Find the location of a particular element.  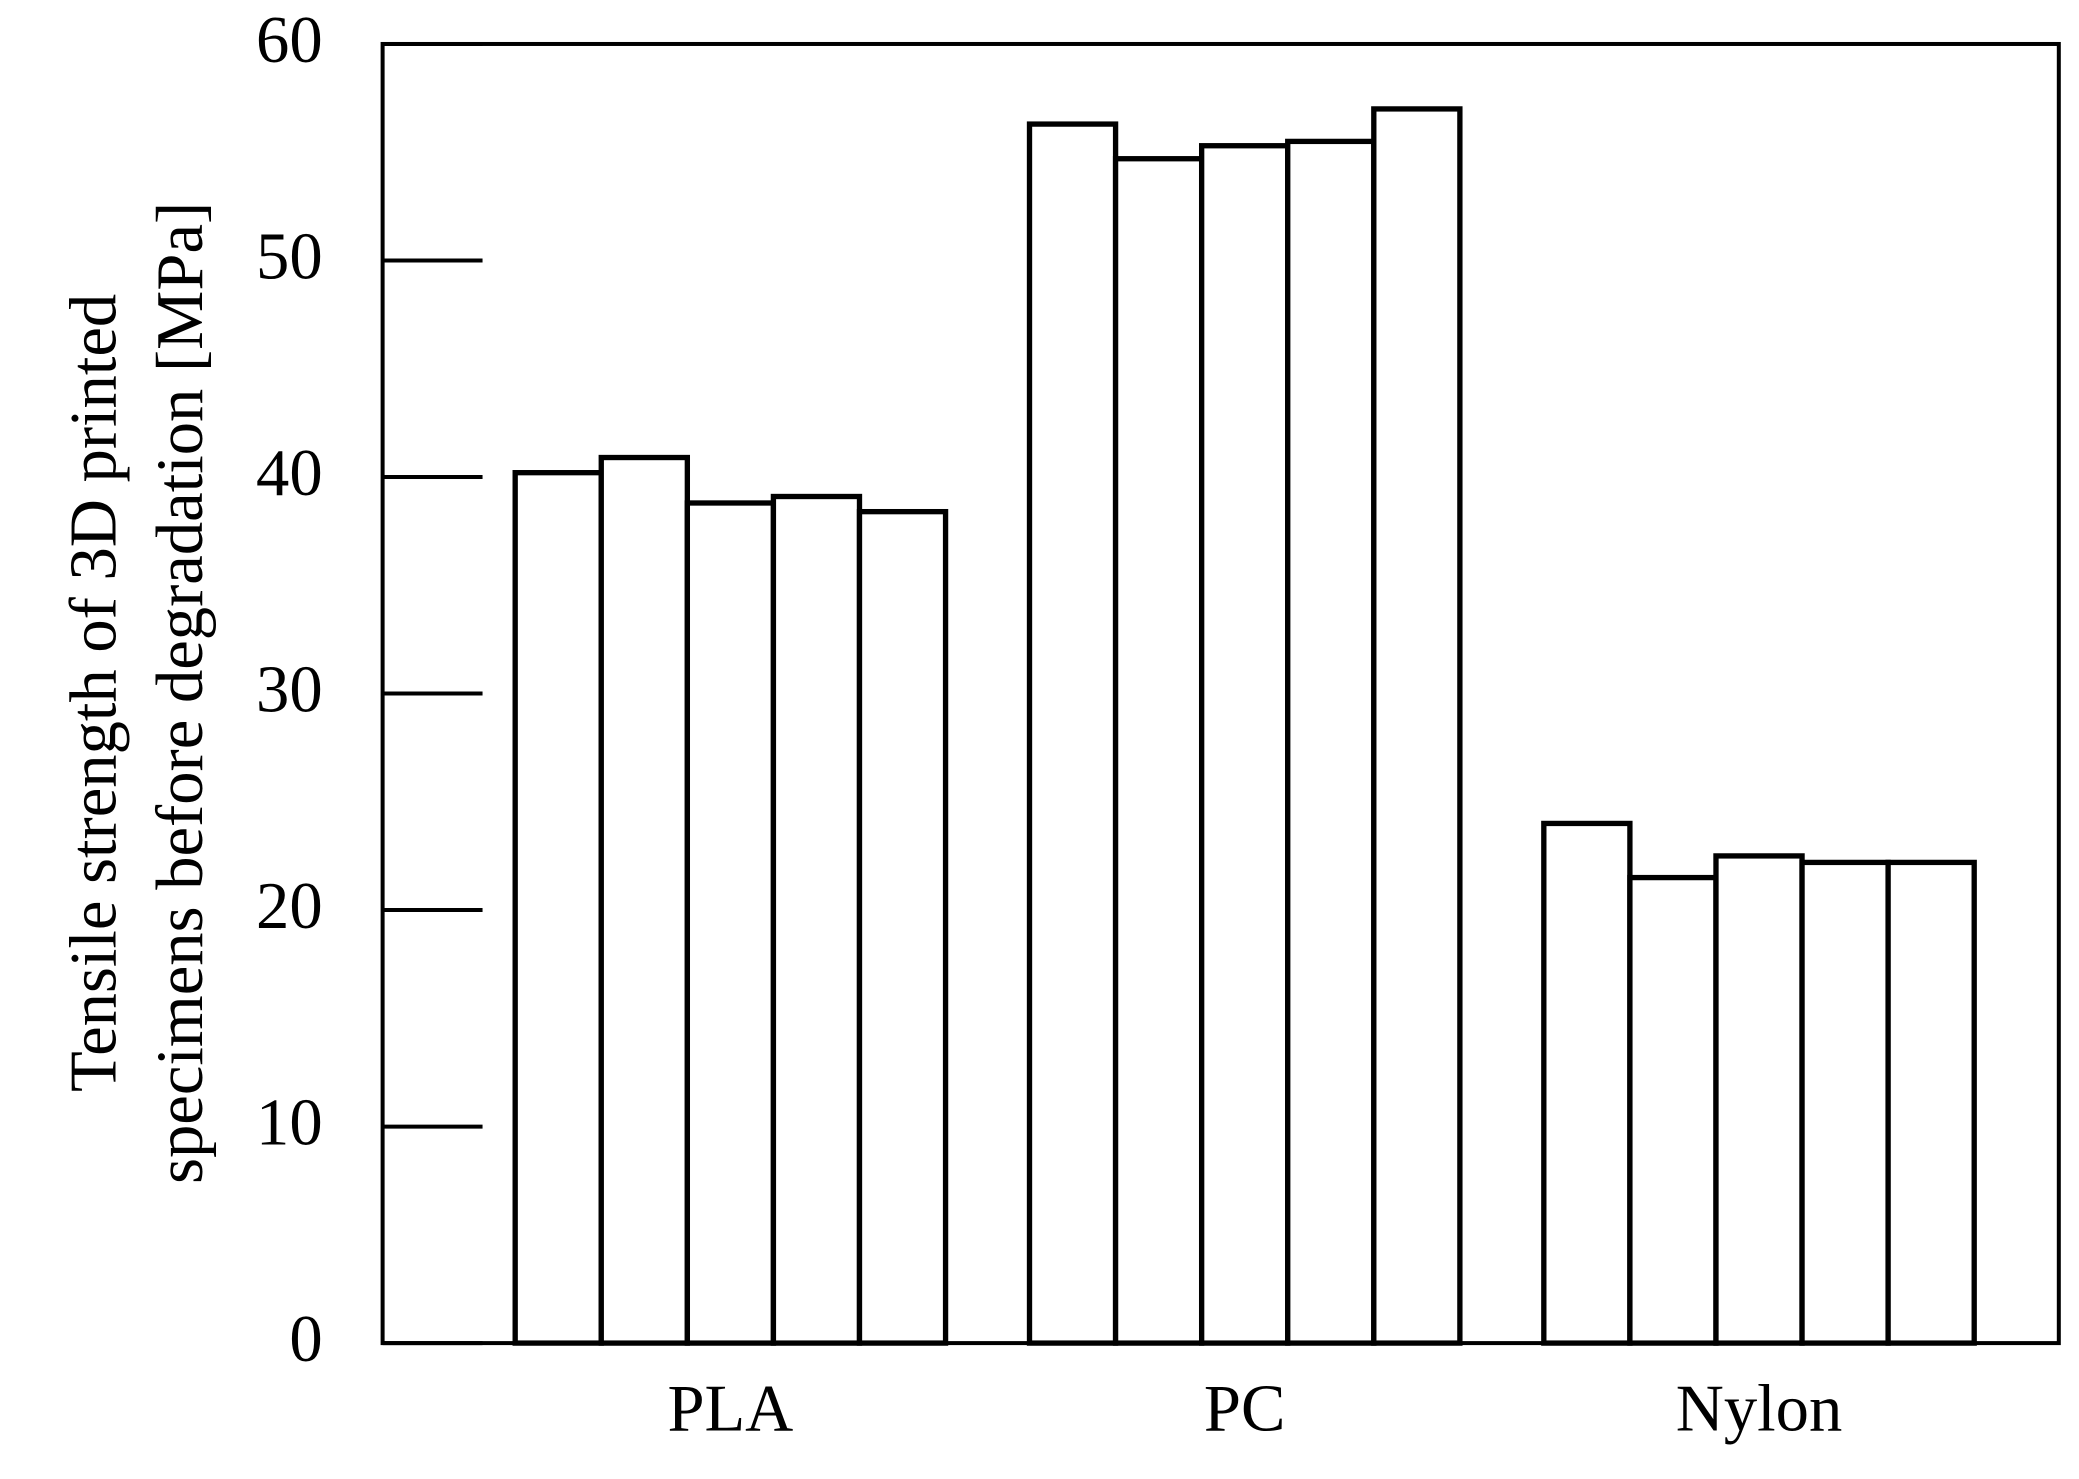

y-tick-label: 30 is located at coordinates (289, 689).